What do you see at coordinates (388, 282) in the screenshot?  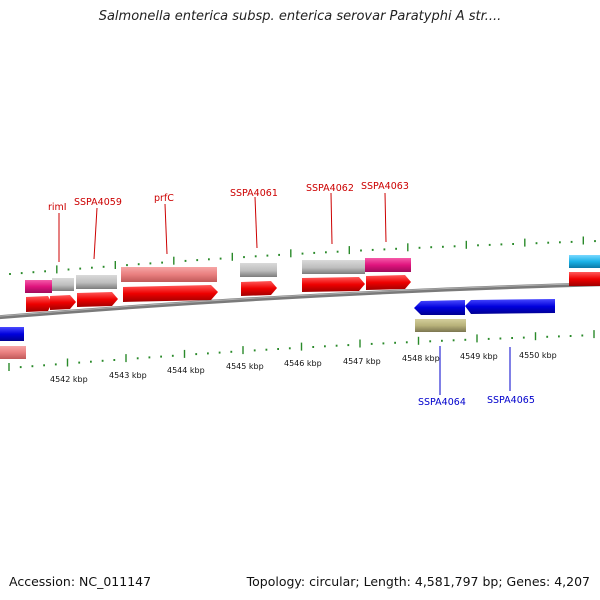 I see `cds-arrow-SSPA4063` at bounding box center [388, 282].